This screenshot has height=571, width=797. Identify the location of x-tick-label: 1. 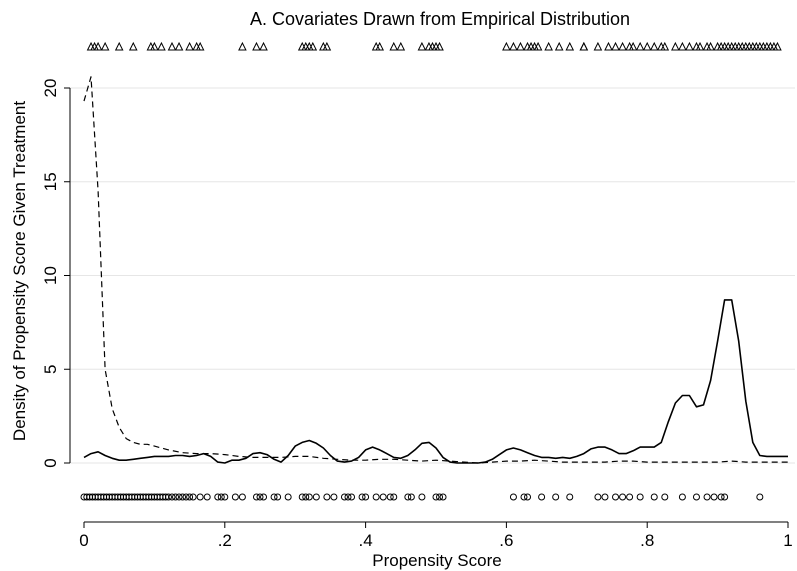
(787, 540).